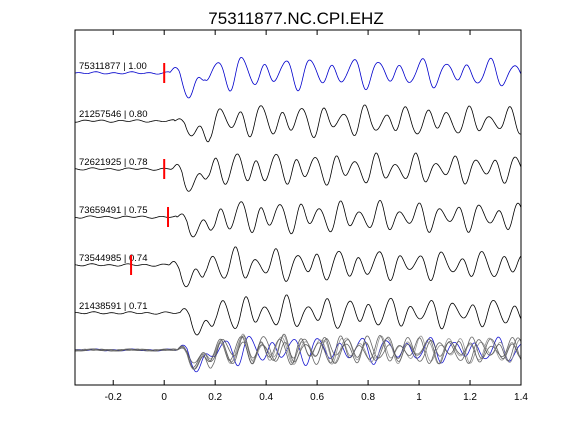  I want to click on x-tick-label: 1.4, so click(521, 397).